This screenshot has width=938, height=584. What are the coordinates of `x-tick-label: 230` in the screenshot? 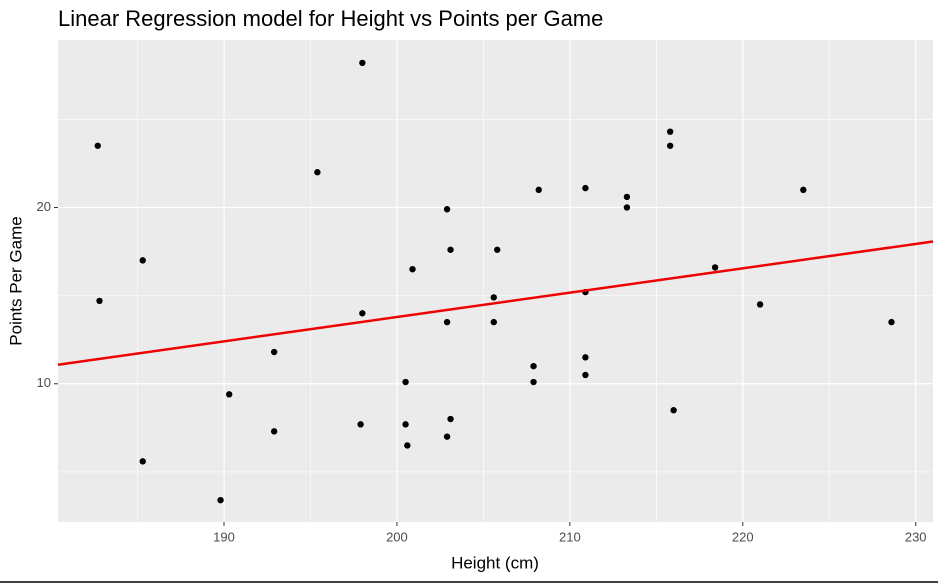 It's located at (916, 536).